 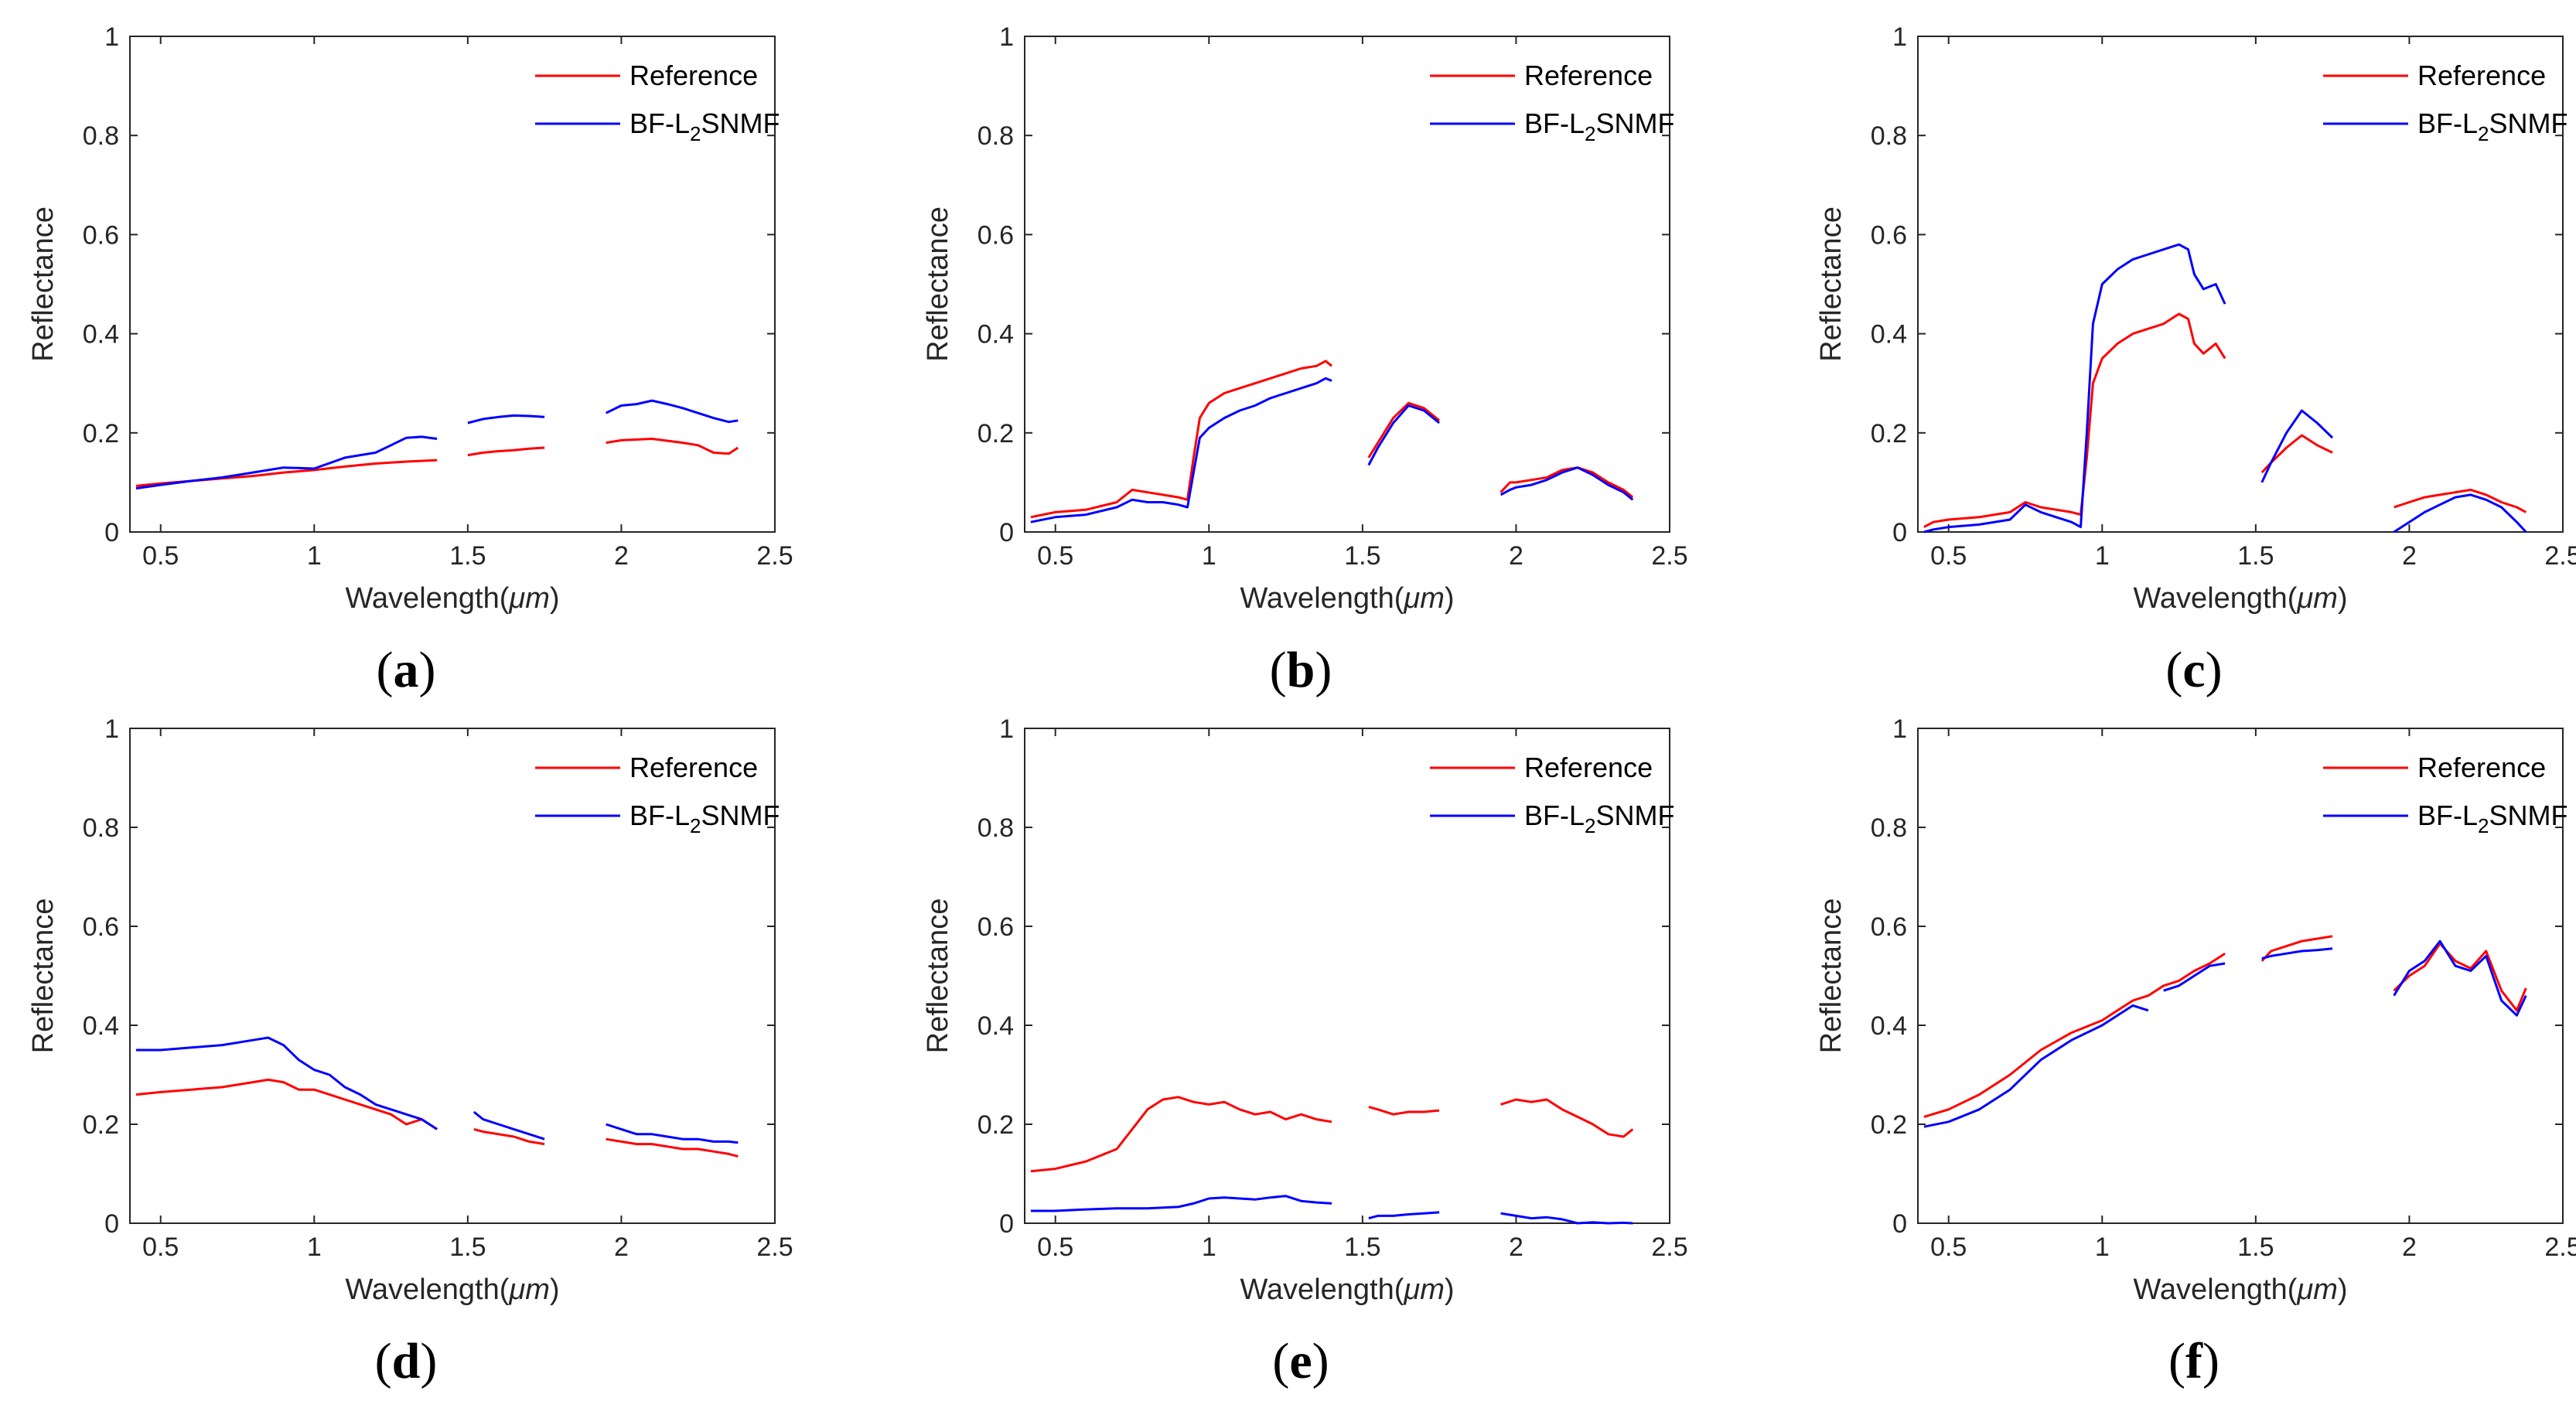 I want to click on panel-caption-letter: c, so click(x=2193, y=670).